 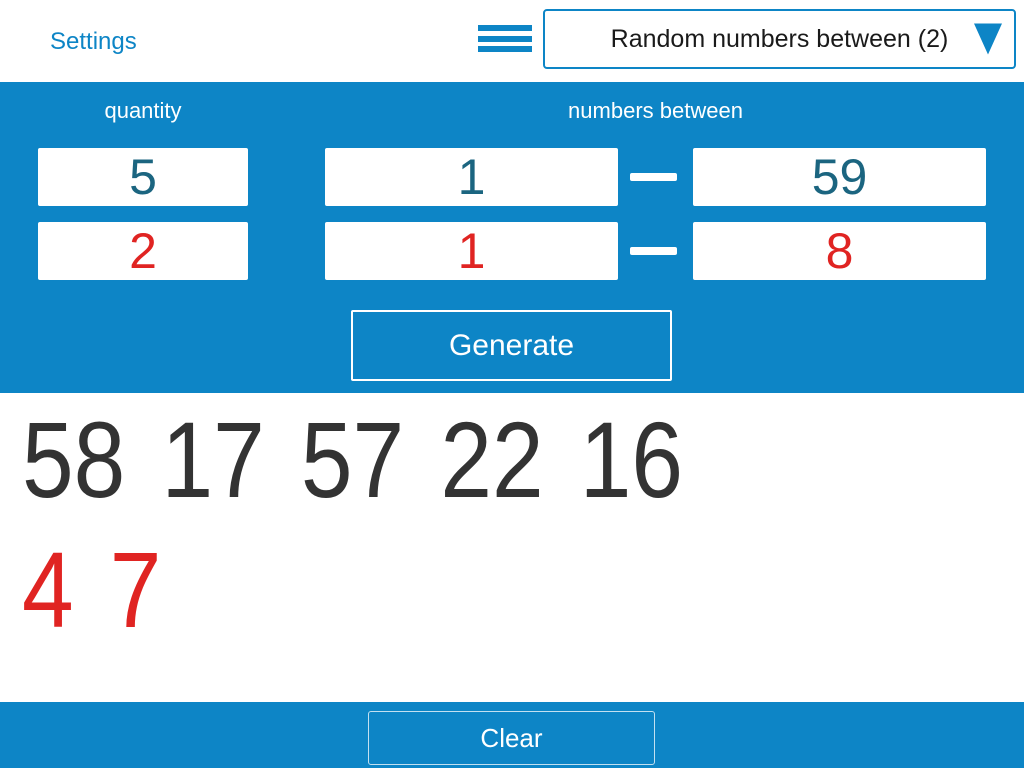 I want to click on result-number: 16, so click(x=631, y=459).